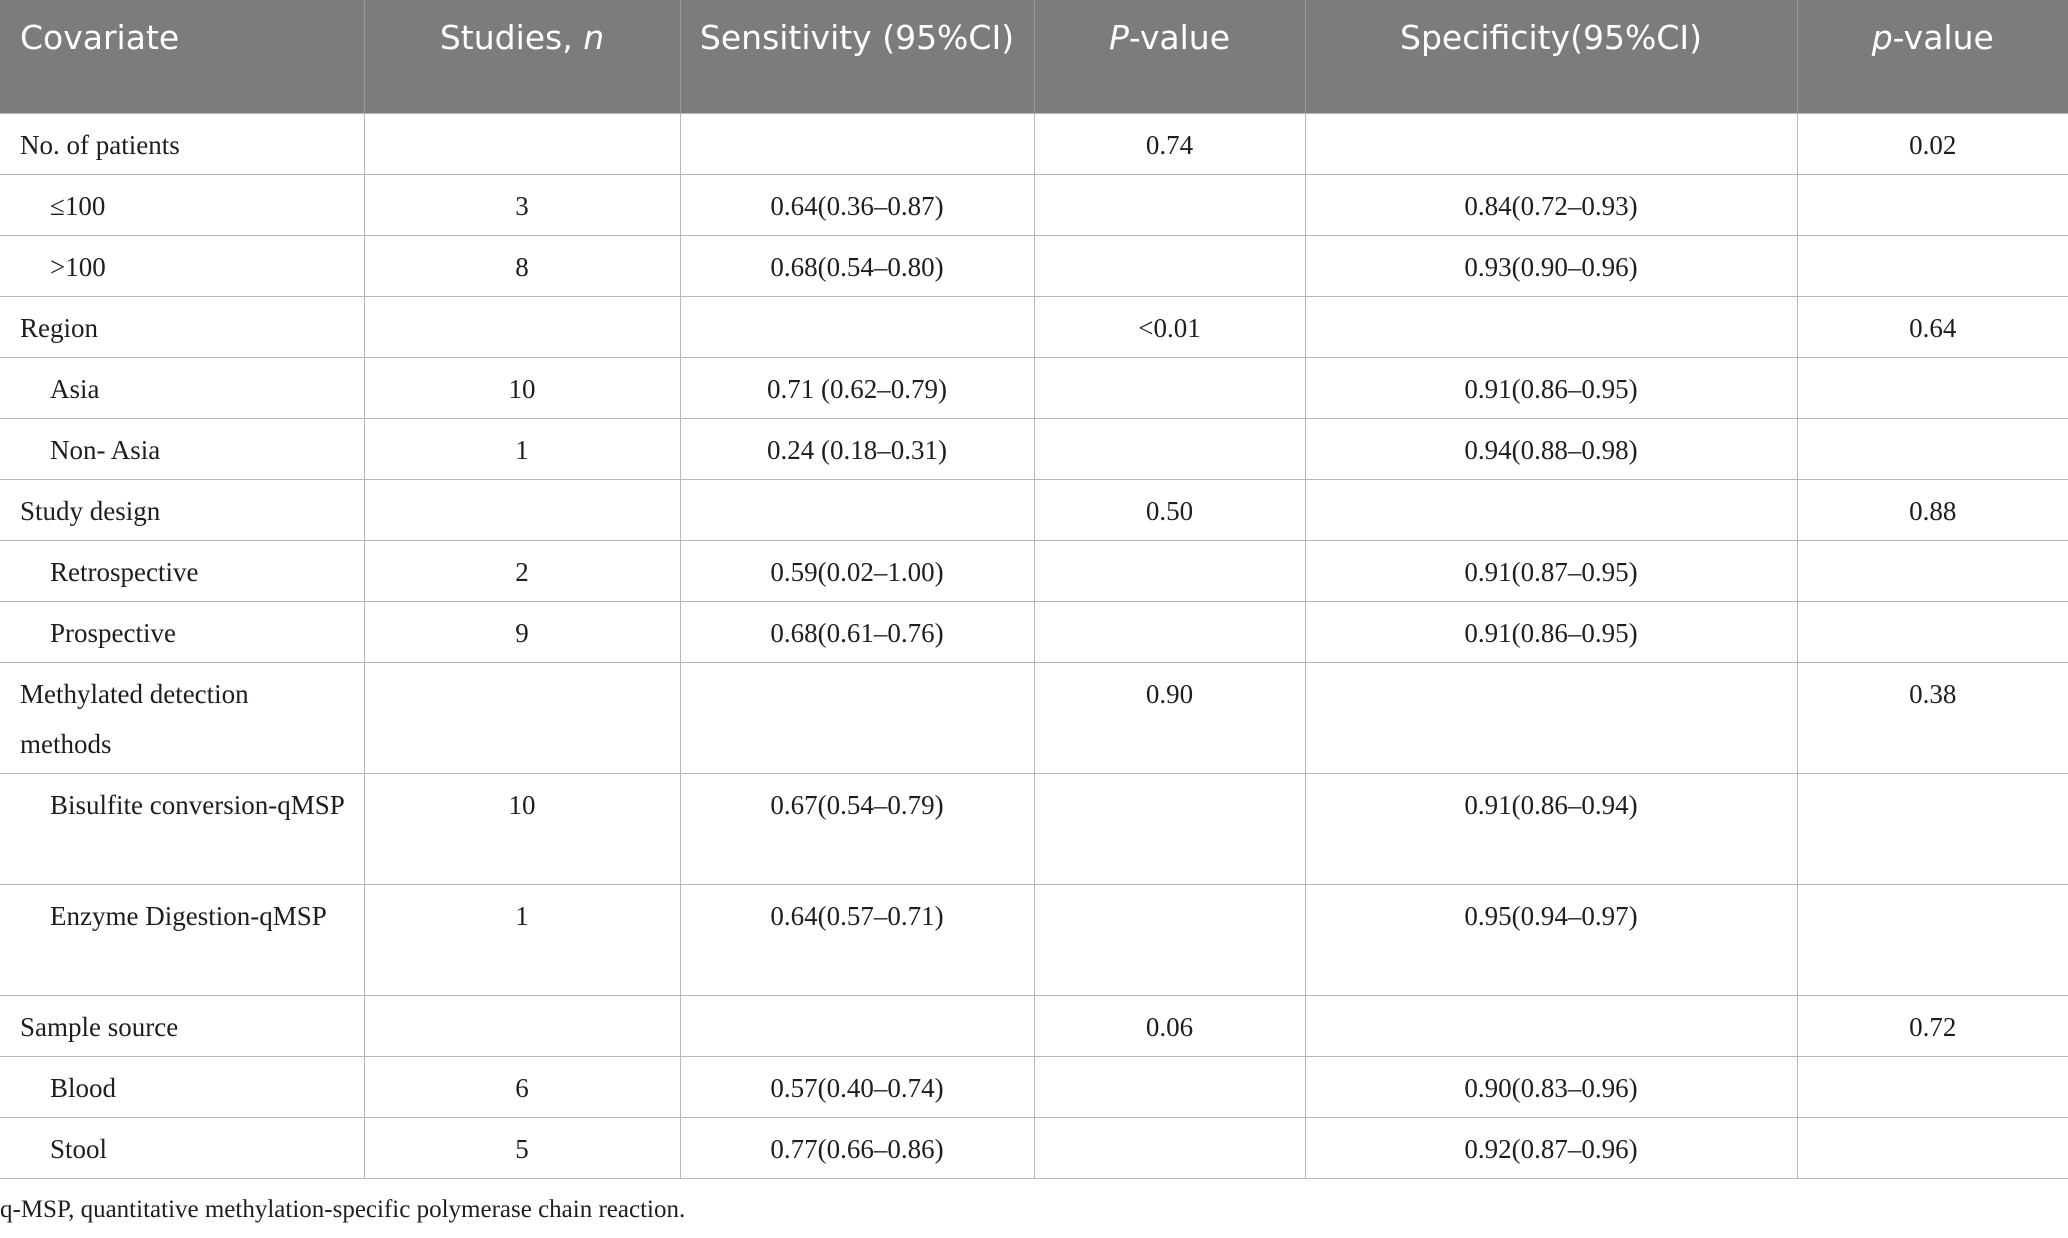 The height and width of the screenshot is (1238, 2068). Describe the element at coordinates (182, 717) in the screenshot. I see `cell-covariate: Methylated detection methods` at that location.